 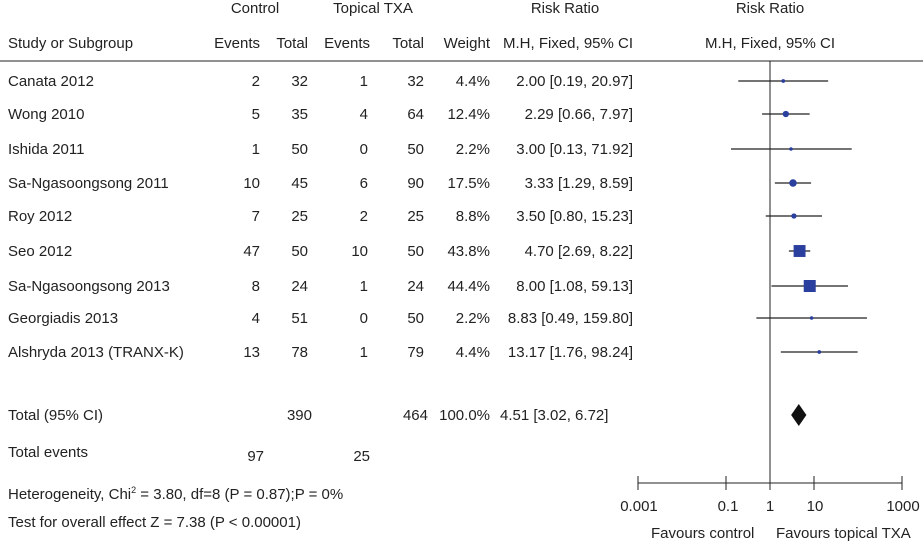 I want to click on control-events: 13, so click(x=251, y=352).